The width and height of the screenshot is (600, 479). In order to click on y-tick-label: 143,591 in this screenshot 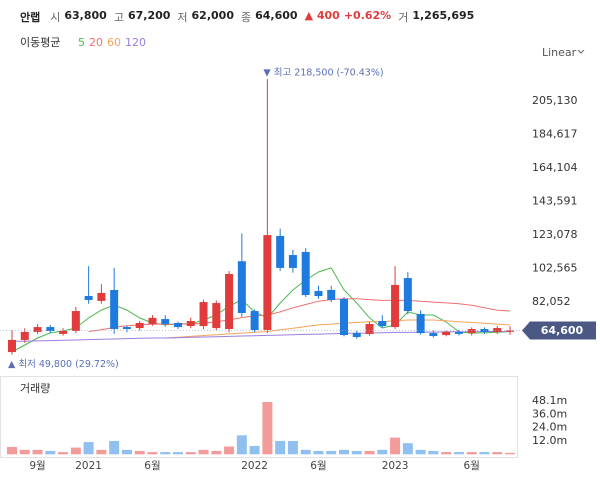, I will do `click(555, 200)`.